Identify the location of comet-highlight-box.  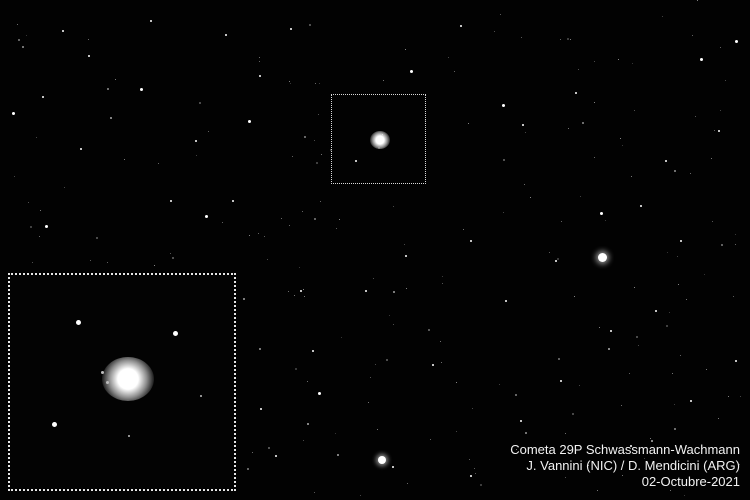
(378, 139).